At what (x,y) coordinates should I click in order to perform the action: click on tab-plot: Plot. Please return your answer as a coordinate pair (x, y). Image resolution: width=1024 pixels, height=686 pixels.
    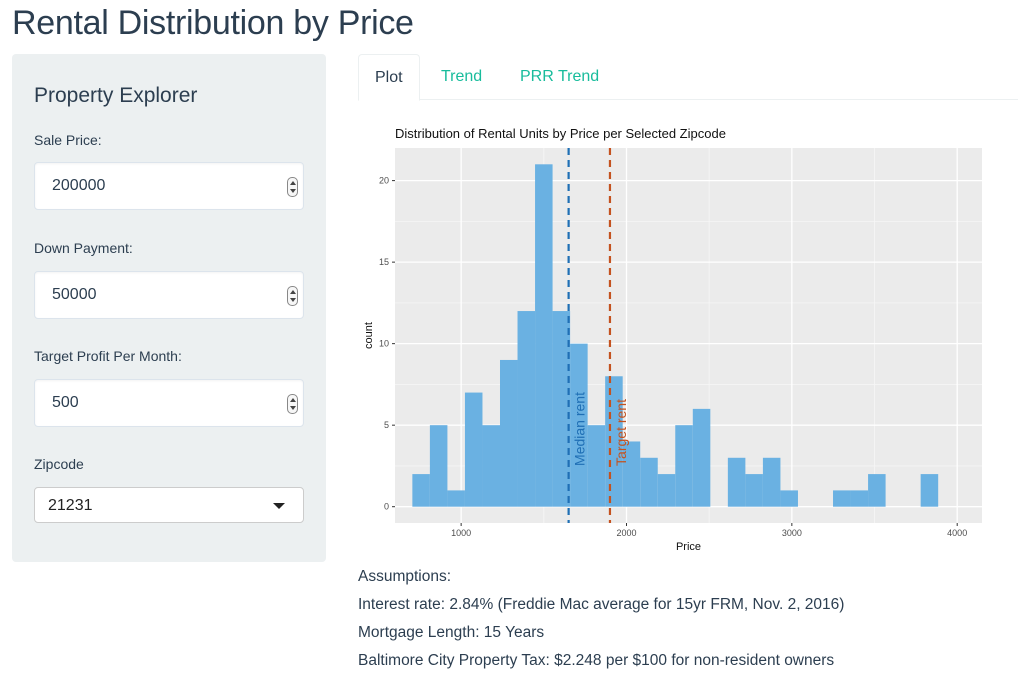
    Looking at the image, I should click on (389, 77).